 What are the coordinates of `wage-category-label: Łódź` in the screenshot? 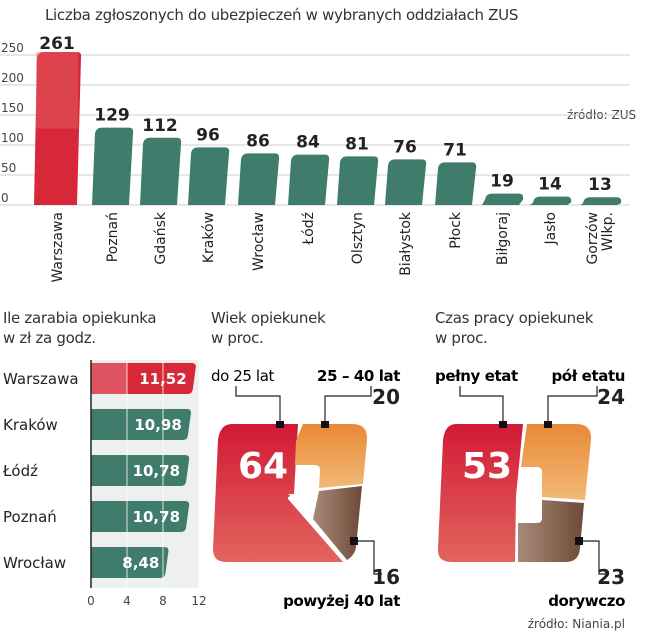 It's located at (20, 471).